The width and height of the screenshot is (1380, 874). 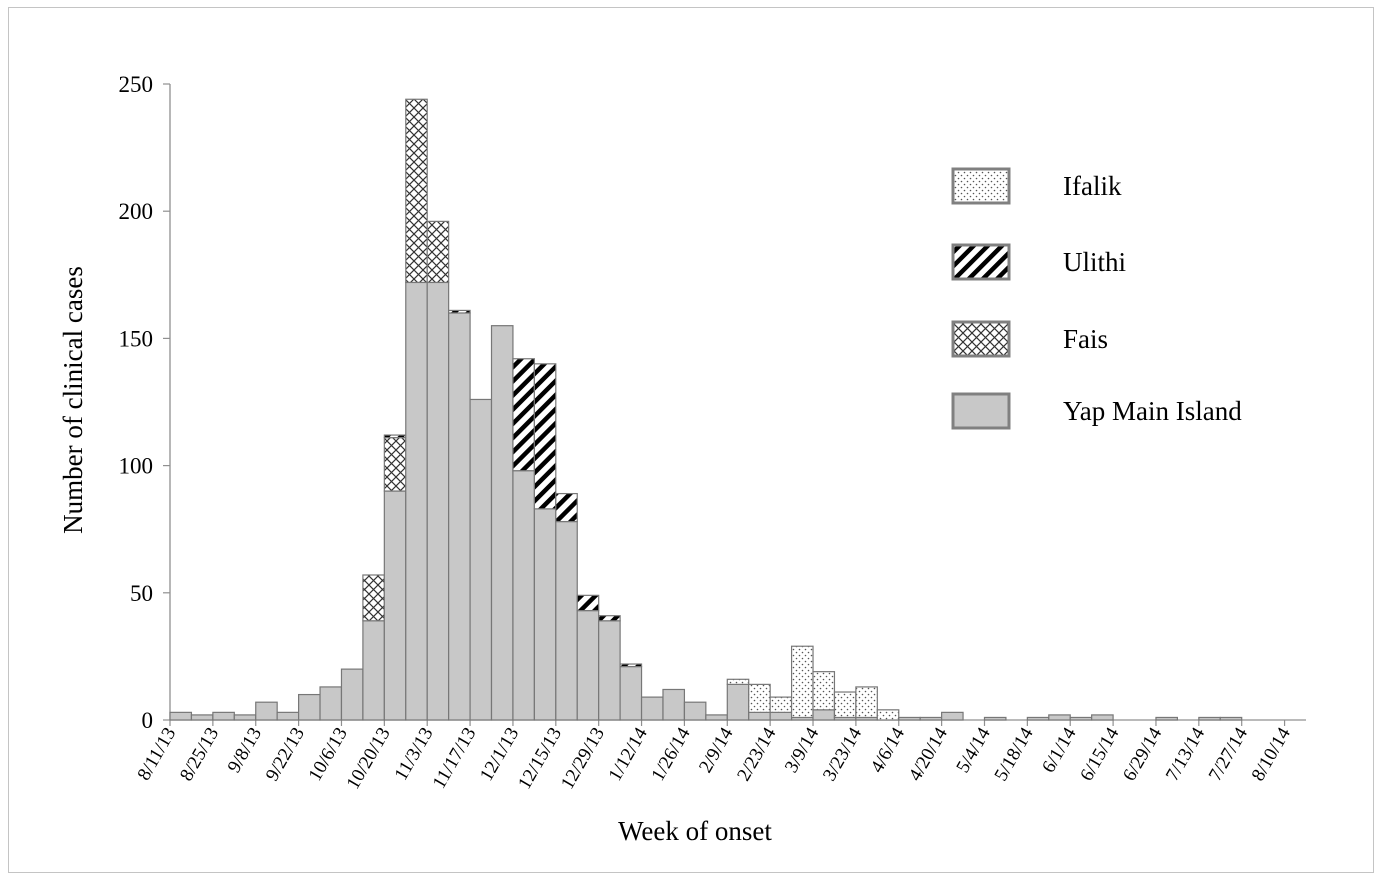 What do you see at coordinates (1099, 754) in the screenshot?
I see `x-tick-label: 6/15/14` at bounding box center [1099, 754].